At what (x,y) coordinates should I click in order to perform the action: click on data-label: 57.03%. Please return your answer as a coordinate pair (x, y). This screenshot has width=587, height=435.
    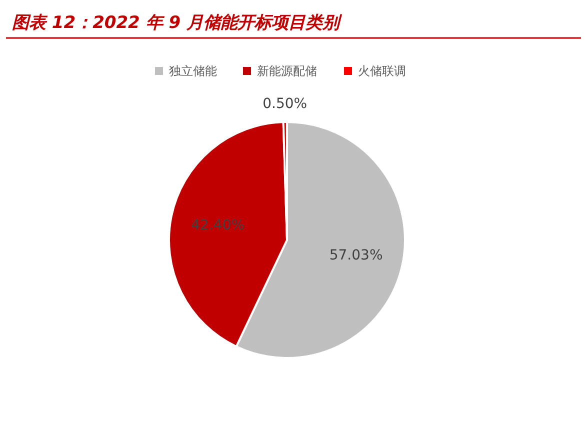
    Looking at the image, I should click on (356, 255).